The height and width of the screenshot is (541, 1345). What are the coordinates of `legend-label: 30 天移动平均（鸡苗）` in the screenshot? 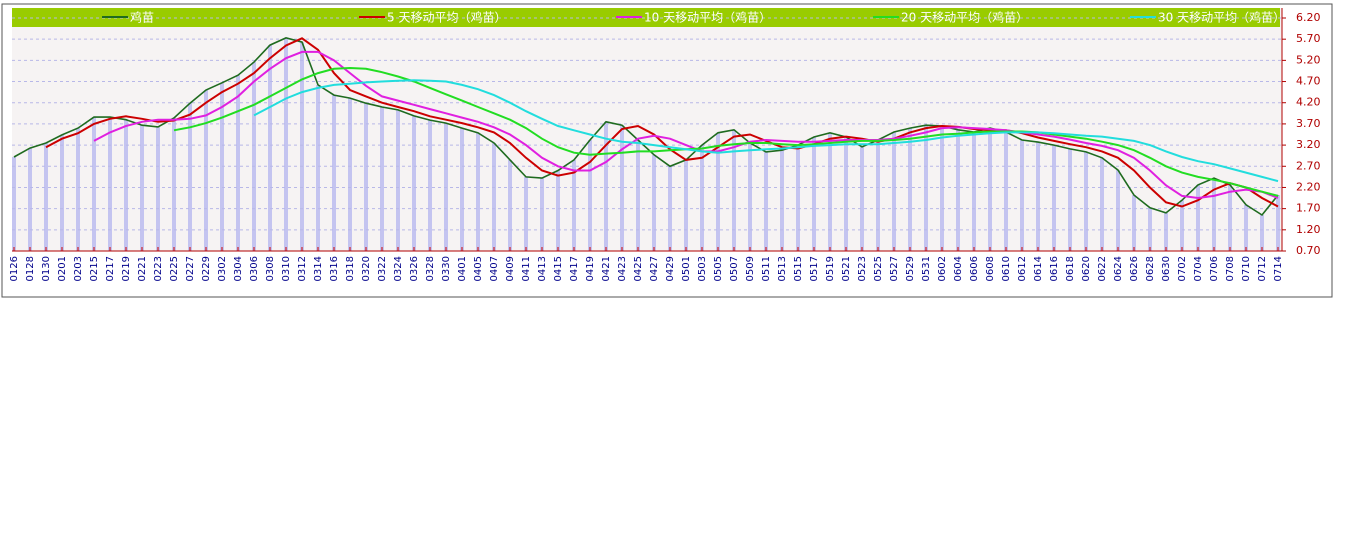 It's located at (1221, 17).